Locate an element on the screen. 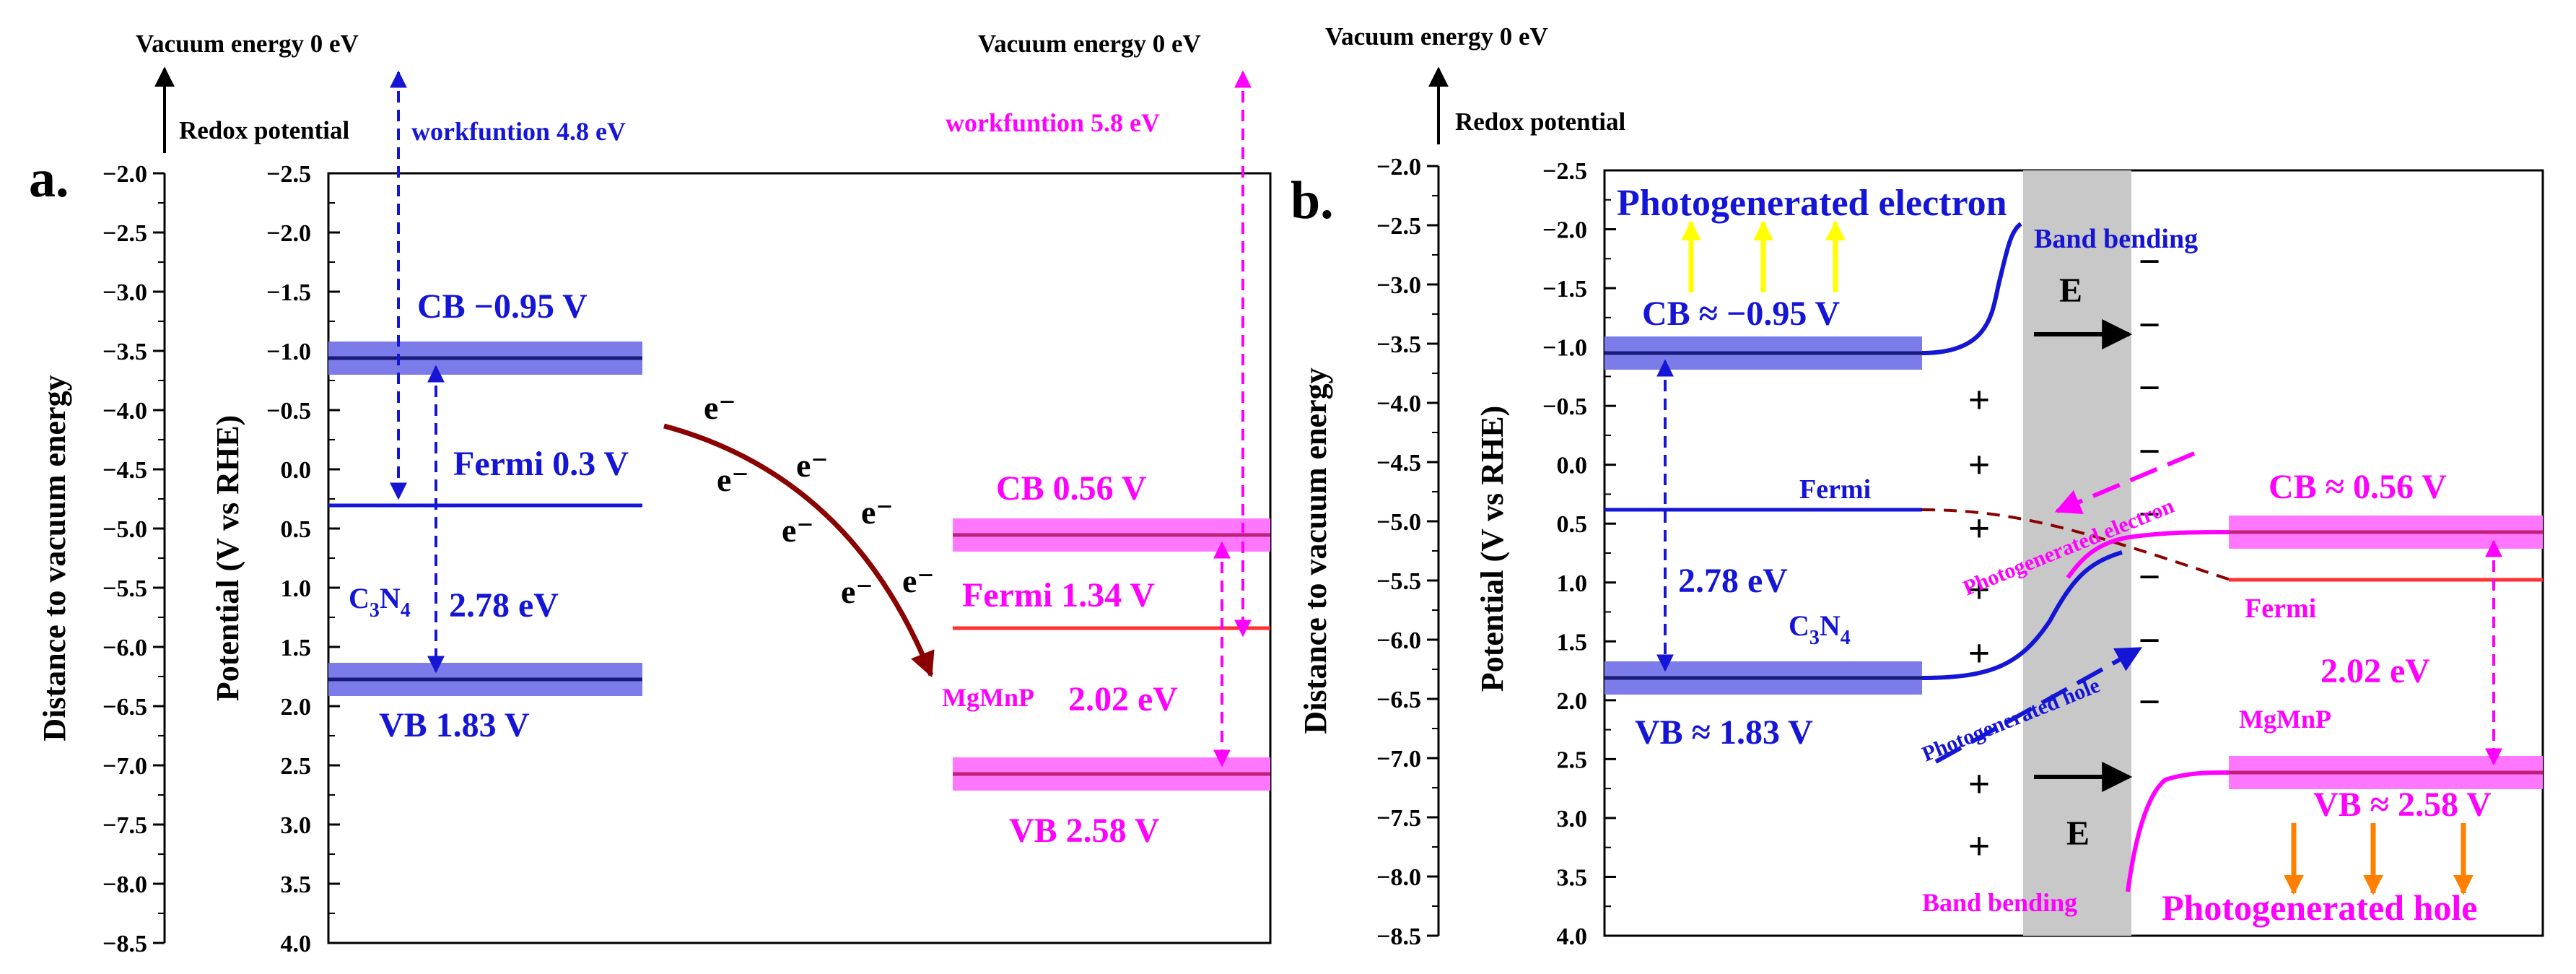  b-right-tick-label: 2.5 is located at coordinates (1572, 760).